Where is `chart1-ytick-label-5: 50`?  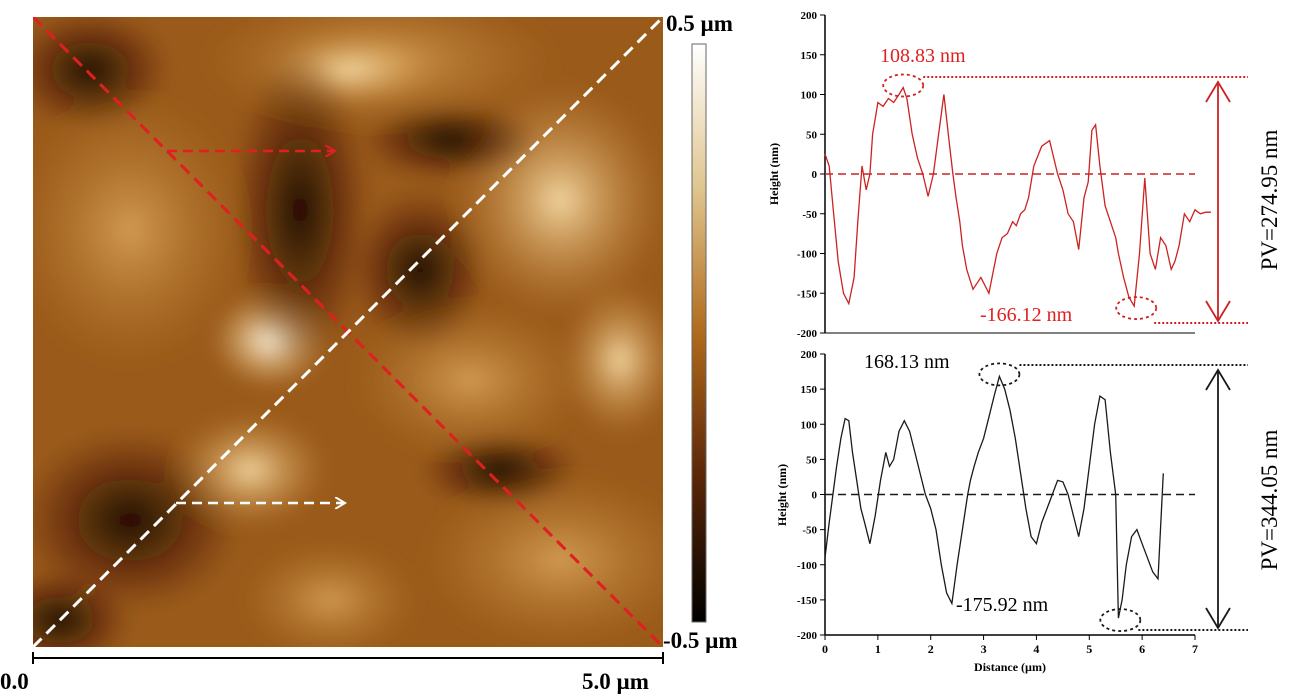
chart1-ytick-label-5: 50 is located at coordinates (812, 460).